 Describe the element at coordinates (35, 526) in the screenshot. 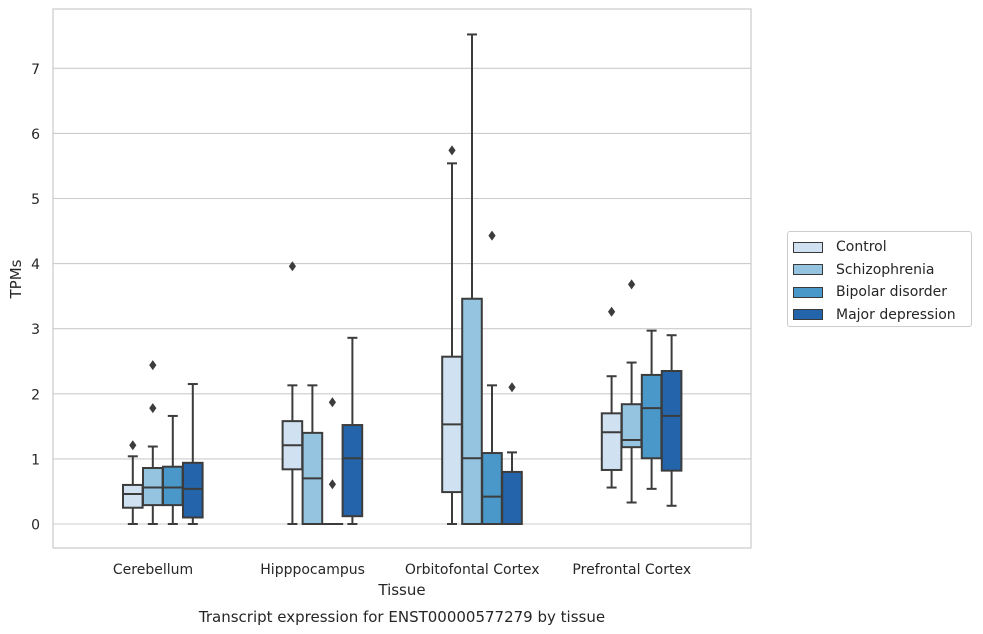

I see `y-tick-label: 0` at that location.